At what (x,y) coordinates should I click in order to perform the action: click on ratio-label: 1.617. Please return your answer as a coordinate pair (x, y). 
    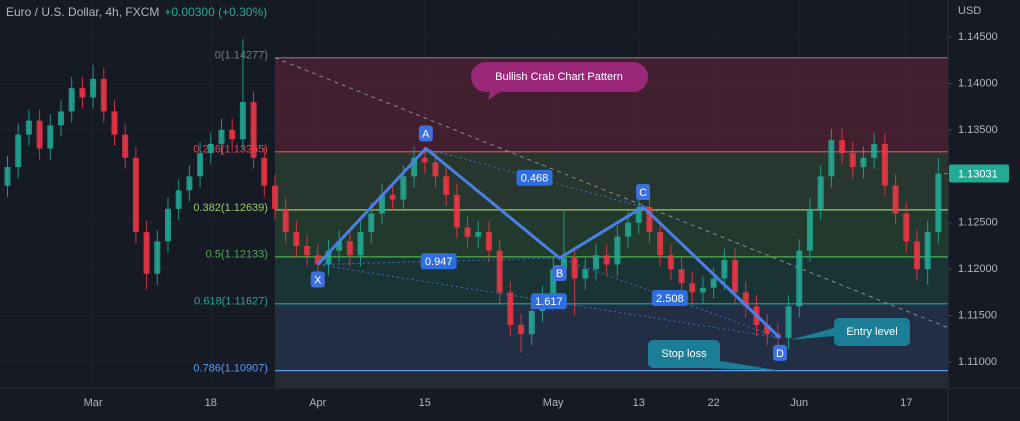
    Looking at the image, I should click on (549, 302).